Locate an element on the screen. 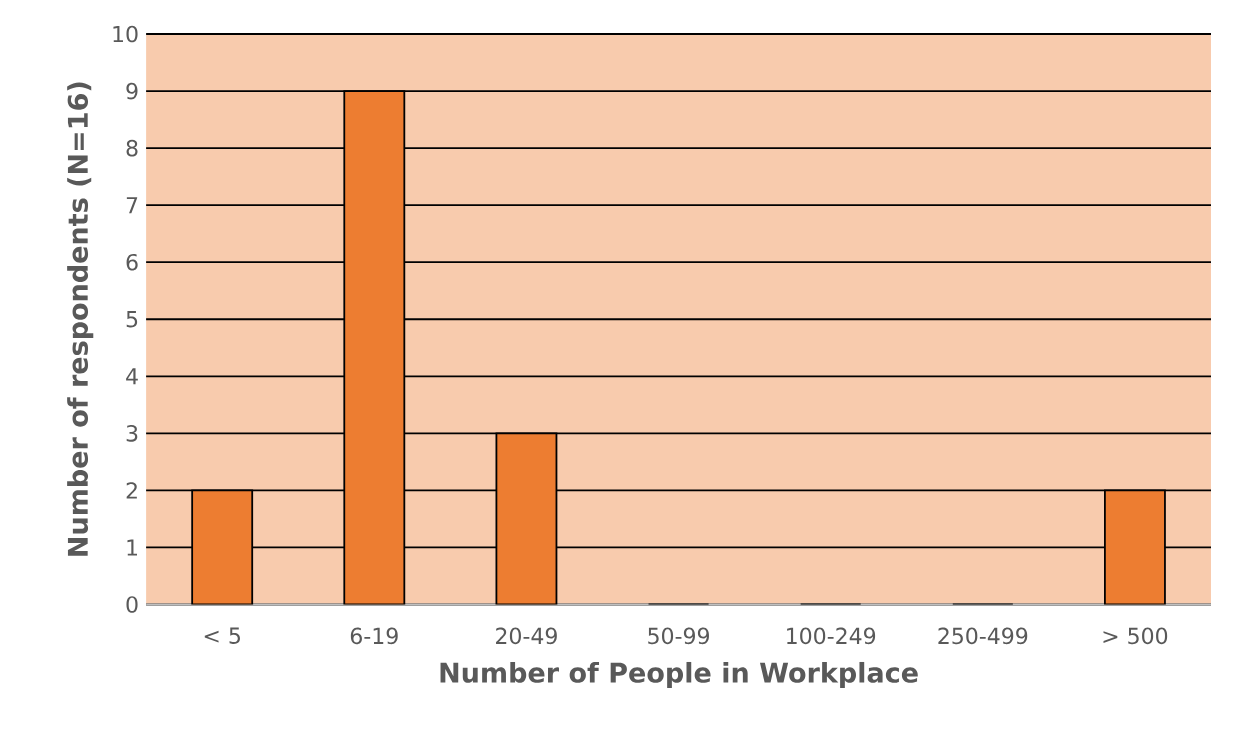  x-tick-label: < 5 is located at coordinates (222, 636).